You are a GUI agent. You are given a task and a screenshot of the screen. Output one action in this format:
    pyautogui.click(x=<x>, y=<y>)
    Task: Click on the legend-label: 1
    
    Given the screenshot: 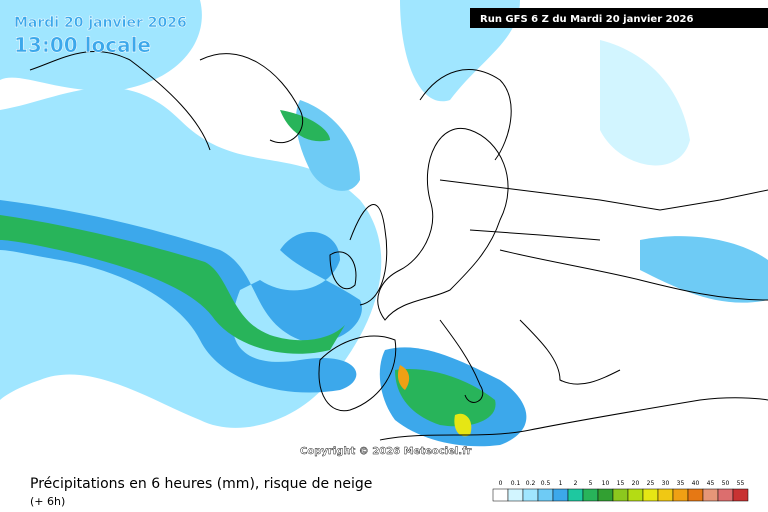 What is the action you would take?
    pyautogui.click(x=561, y=483)
    